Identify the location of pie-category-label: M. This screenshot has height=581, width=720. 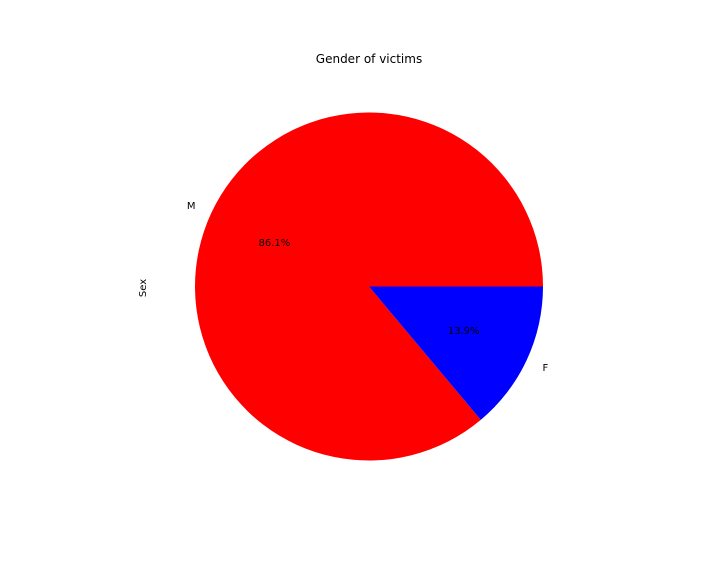
(191, 206).